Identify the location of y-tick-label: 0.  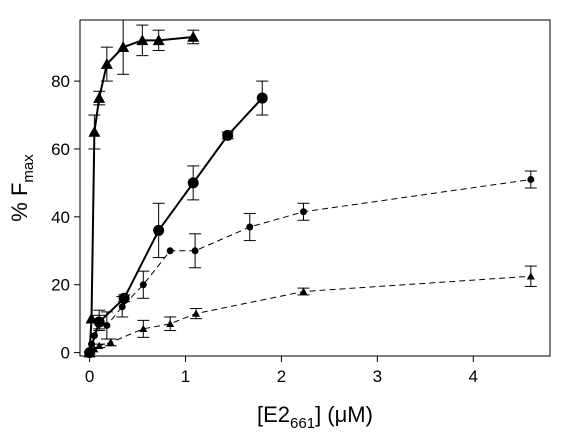
(65, 353).